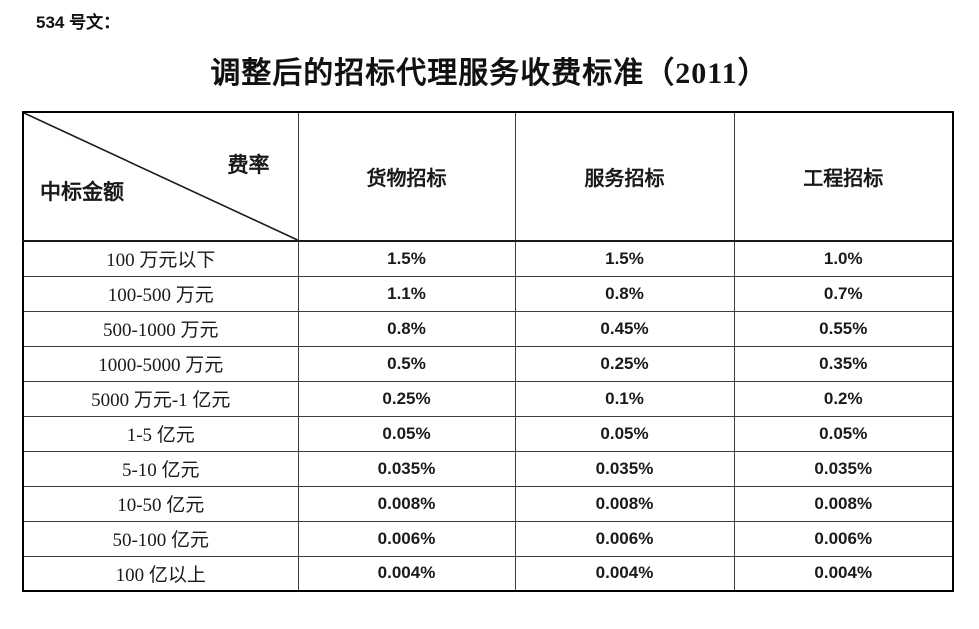 This screenshot has width=979, height=629. Describe the element at coordinates (843, 363) in the screenshot. I see `cell-value: 0.35%` at that location.